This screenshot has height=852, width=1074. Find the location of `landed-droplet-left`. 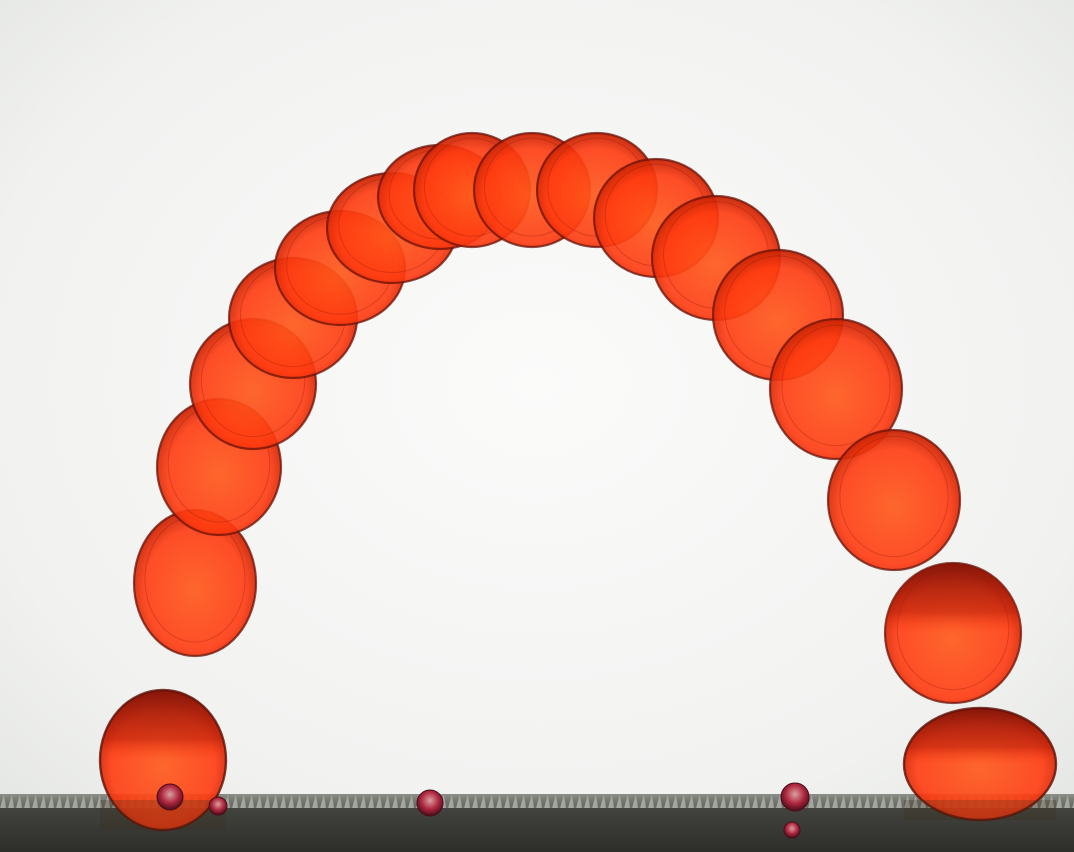

landed-droplet-left is located at coordinates (163, 760).